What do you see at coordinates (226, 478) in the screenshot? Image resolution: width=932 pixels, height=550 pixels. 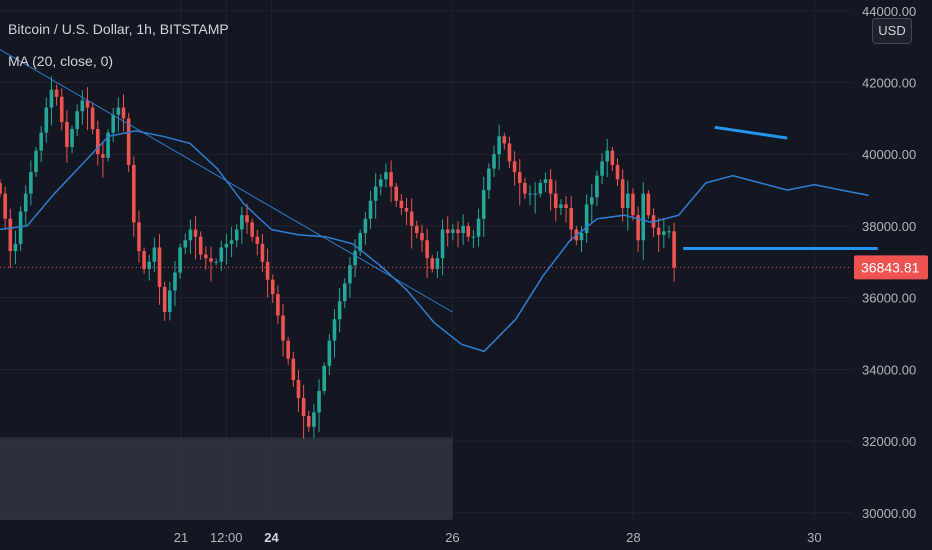 I see `demand-zone-rect` at bounding box center [226, 478].